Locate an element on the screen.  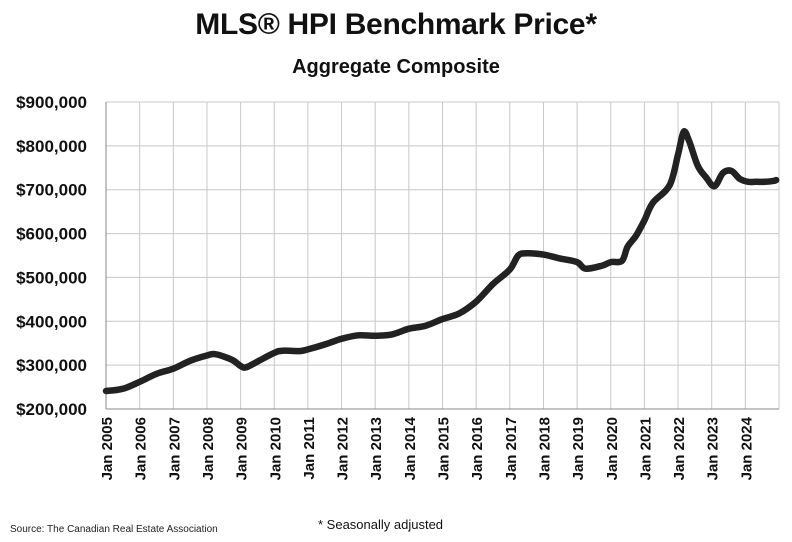
x-tick-label: Jan 2005 is located at coordinates (107, 448).